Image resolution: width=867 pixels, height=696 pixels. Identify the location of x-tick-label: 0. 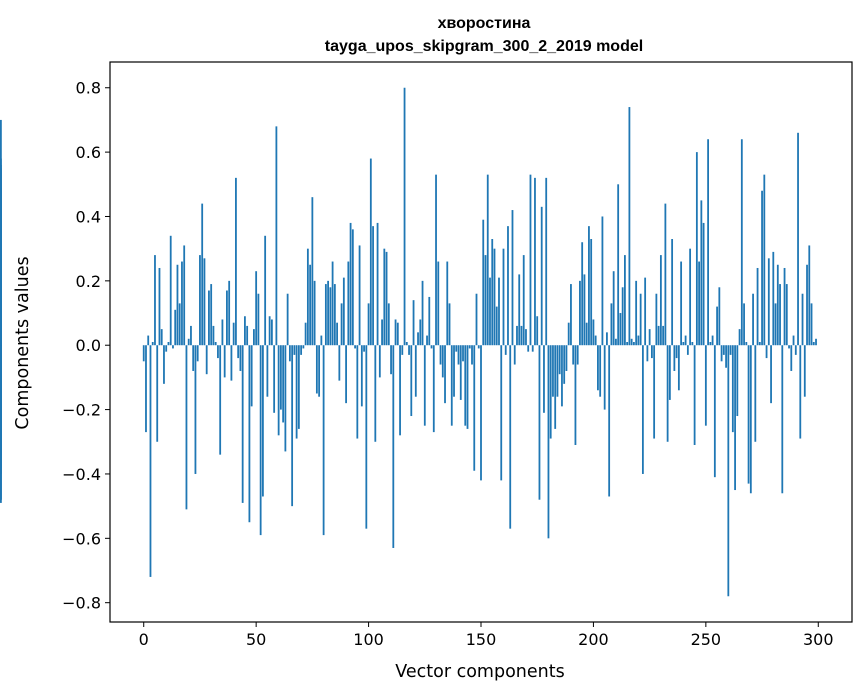
(144, 639).